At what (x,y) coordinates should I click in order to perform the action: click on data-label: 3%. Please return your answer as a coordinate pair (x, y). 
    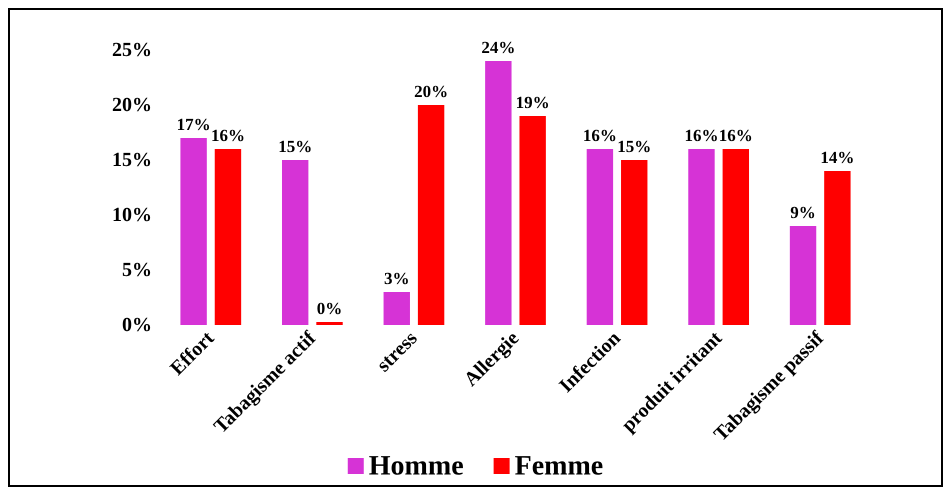
    Looking at the image, I should click on (397, 278).